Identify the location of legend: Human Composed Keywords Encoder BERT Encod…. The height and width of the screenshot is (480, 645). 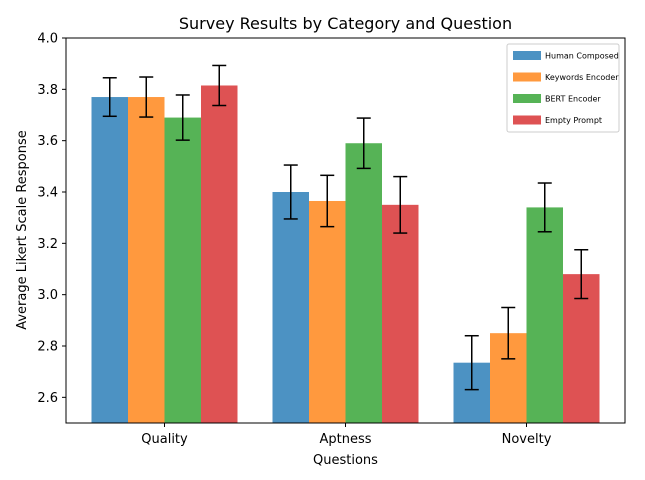
(563, 88).